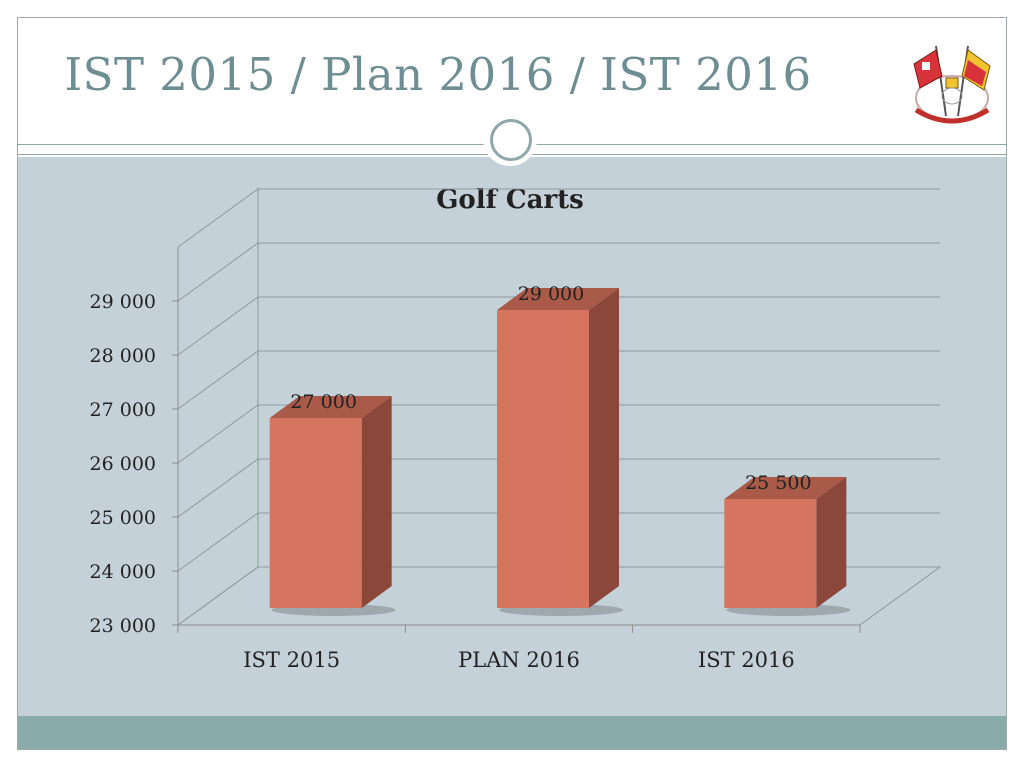  I want to click on chart-title: Golf Carts, so click(510, 200).